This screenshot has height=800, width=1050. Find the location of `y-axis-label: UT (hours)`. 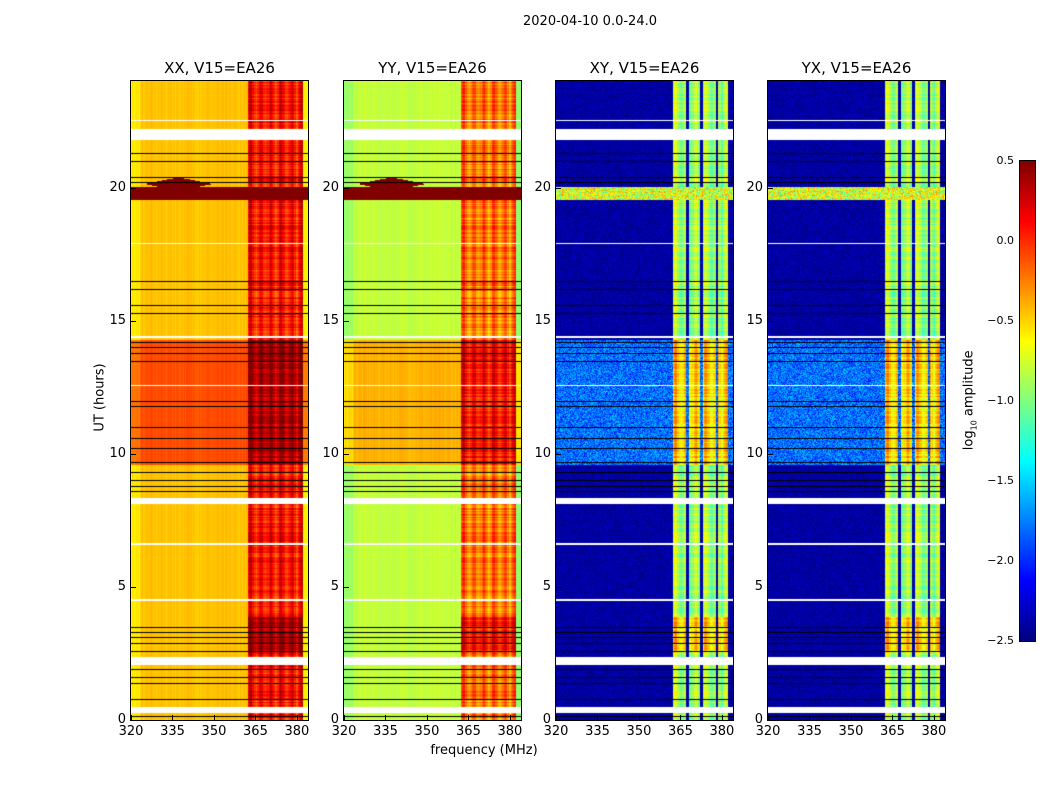

y-axis-label: UT (hours) is located at coordinates (100, 397).